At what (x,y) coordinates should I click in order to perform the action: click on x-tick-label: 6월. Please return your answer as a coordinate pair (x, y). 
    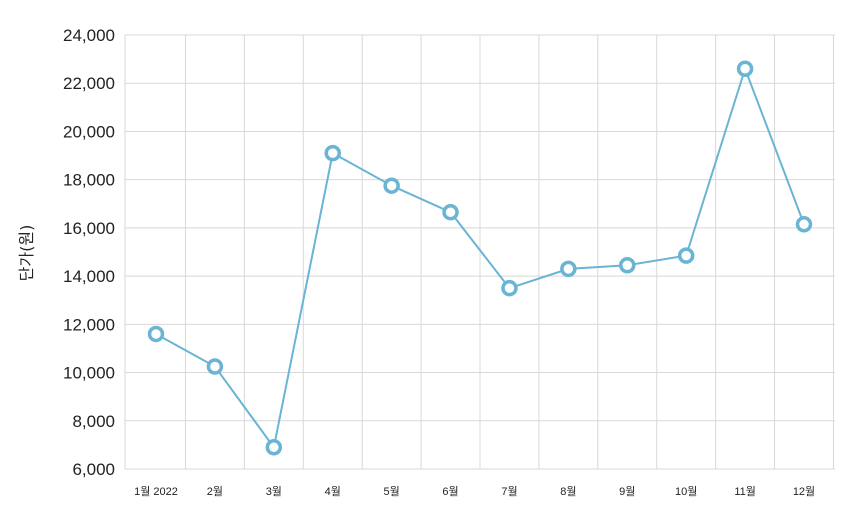
    Looking at the image, I should click on (450, 491).